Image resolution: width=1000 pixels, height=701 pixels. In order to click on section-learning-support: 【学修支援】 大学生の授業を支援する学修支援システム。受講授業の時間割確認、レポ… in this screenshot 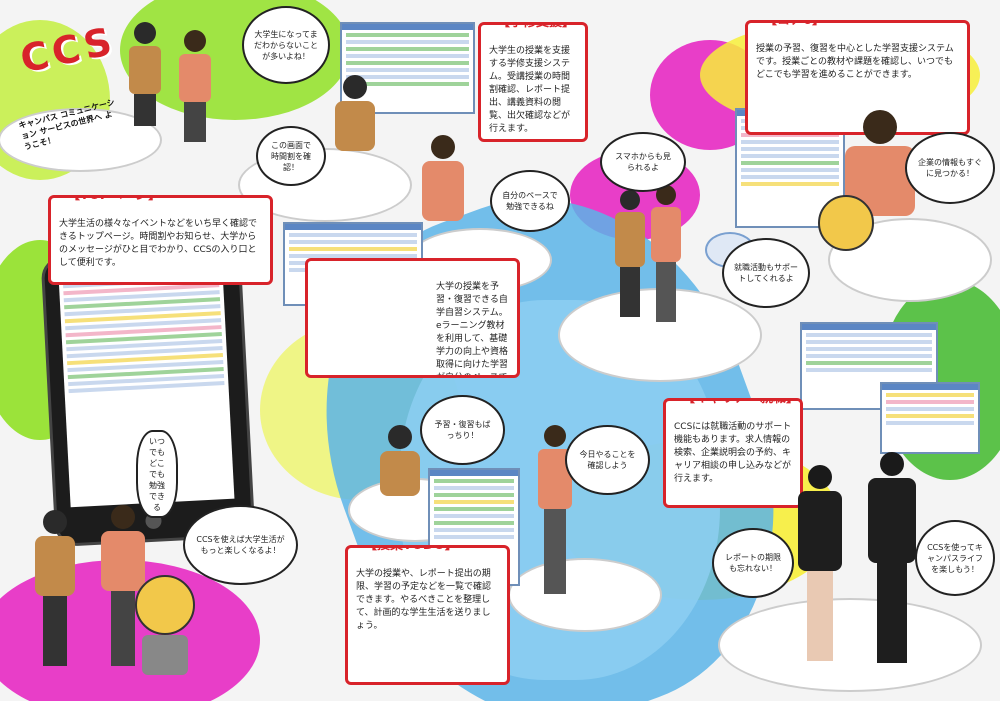, I will do `click(533, 82)`.